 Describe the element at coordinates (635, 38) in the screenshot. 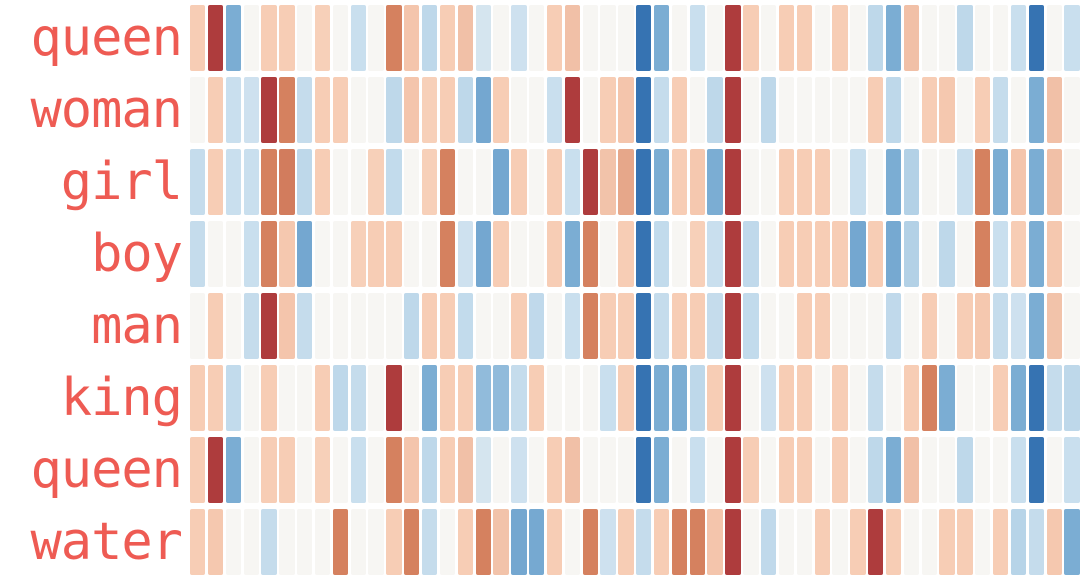

I see `embedding-vector-strip` at that location.